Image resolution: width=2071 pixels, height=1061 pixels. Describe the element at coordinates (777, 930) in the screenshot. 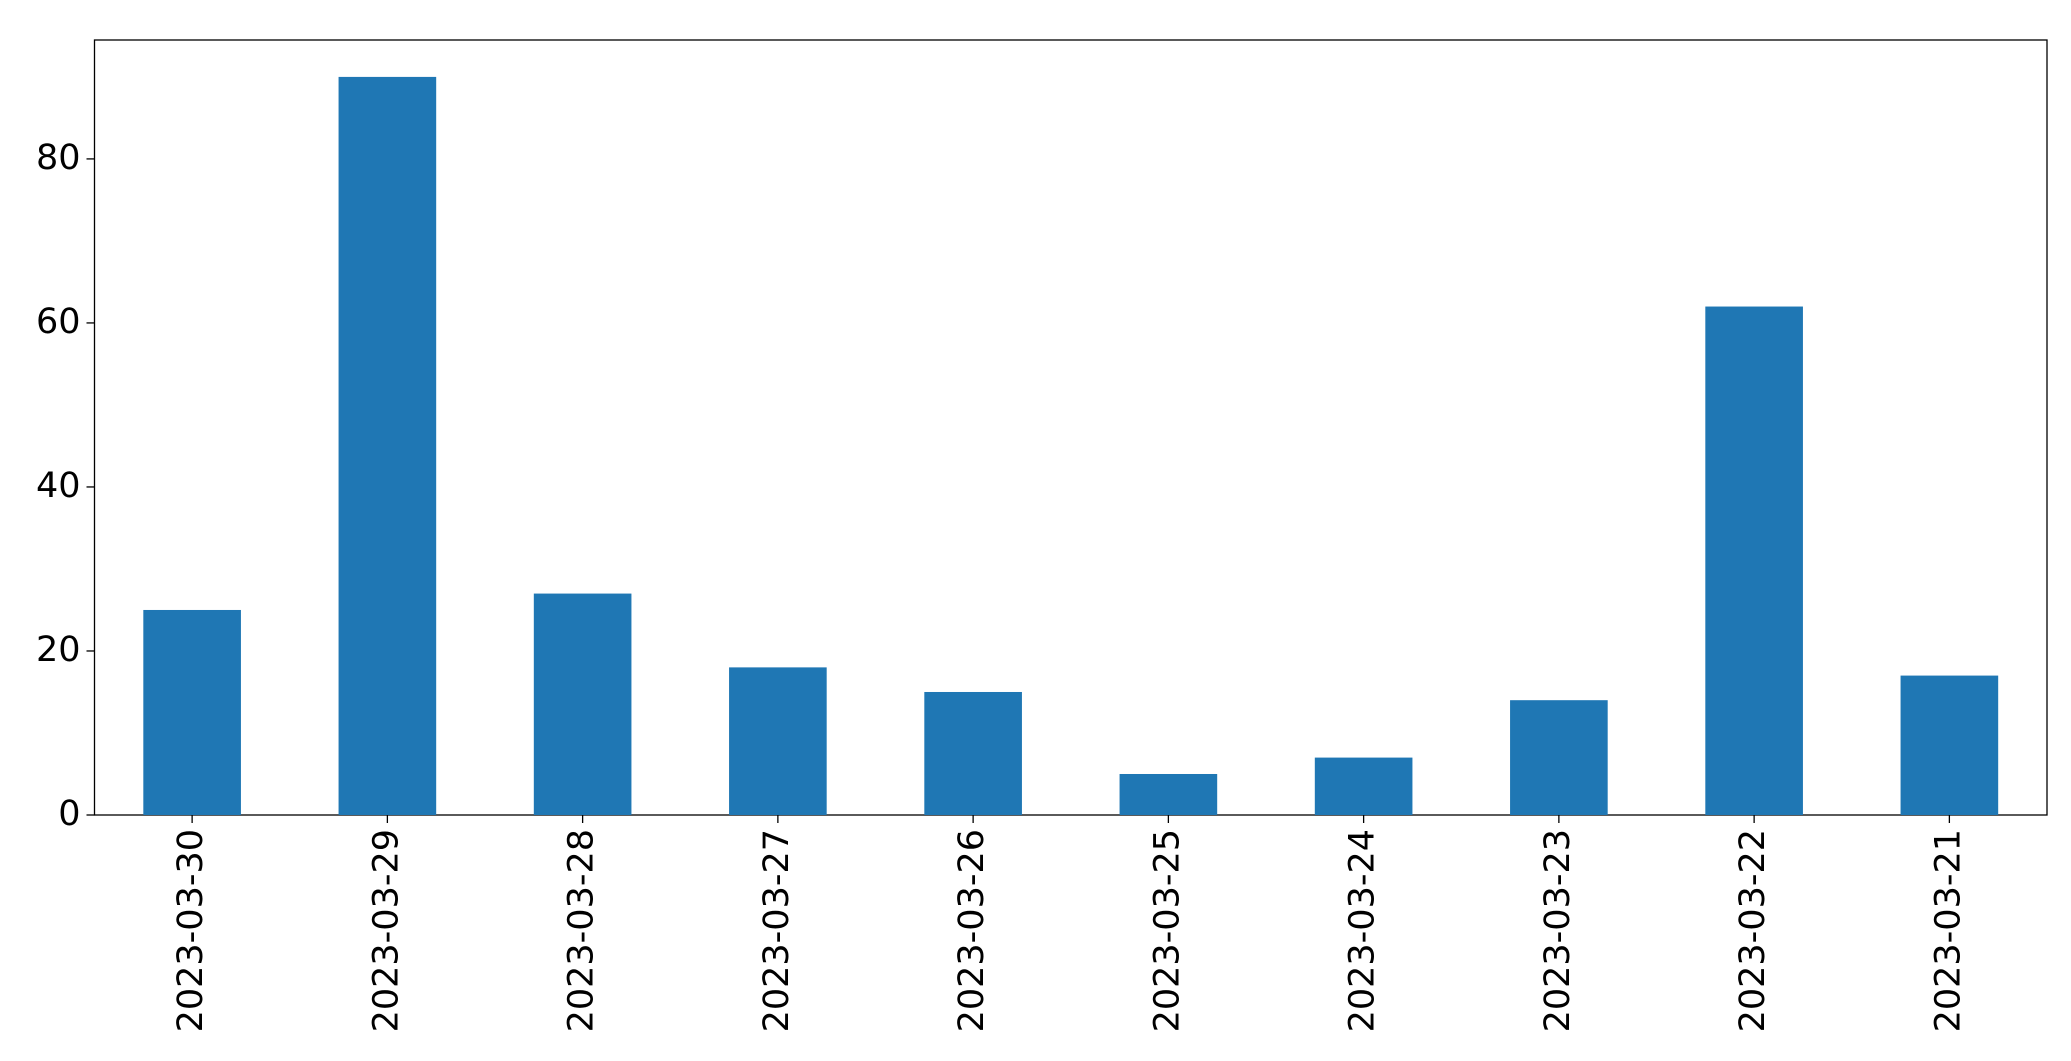

I see `x-tick-label: 2023-03-27` at that location.